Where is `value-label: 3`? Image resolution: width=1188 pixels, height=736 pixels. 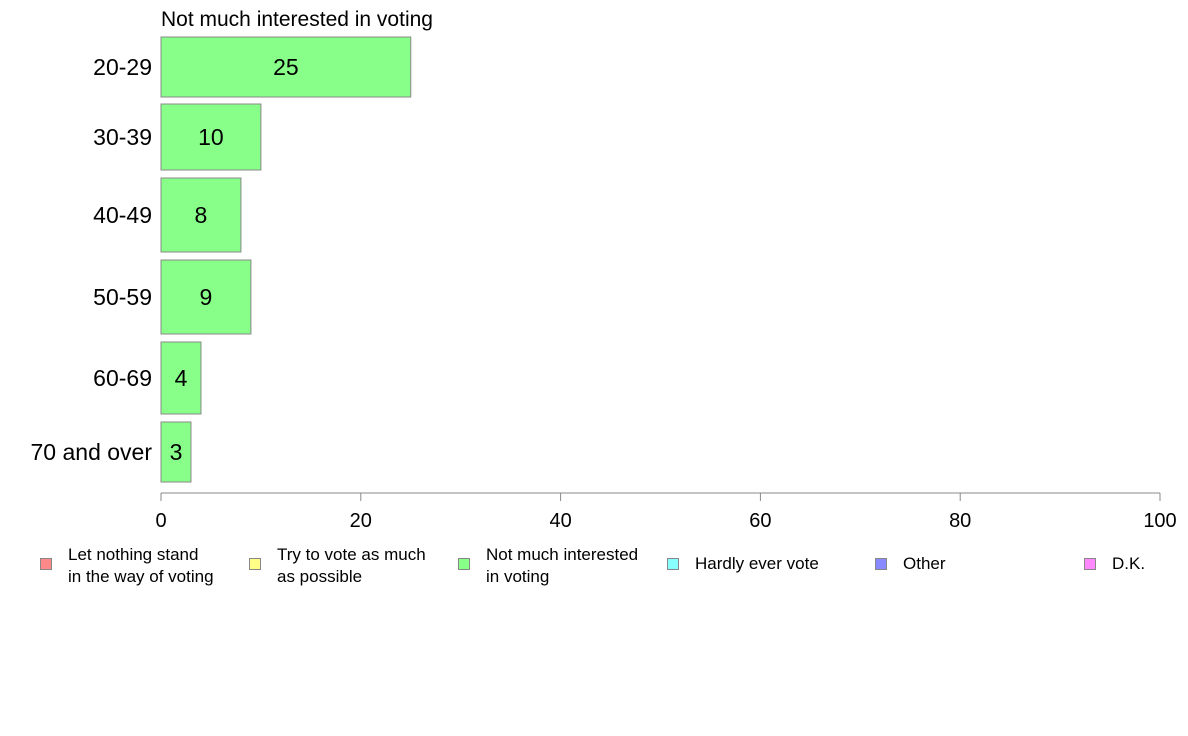 value-label: 3 is located at coordinates (176, 452).